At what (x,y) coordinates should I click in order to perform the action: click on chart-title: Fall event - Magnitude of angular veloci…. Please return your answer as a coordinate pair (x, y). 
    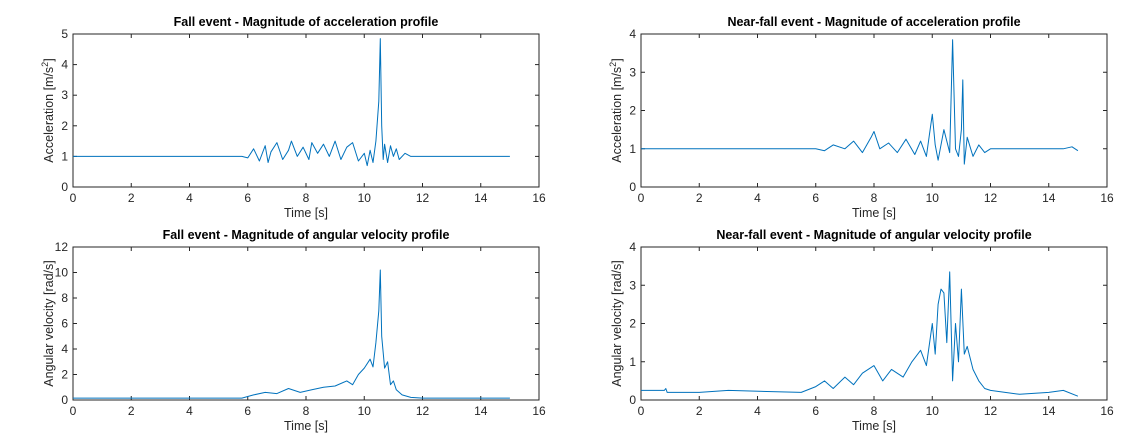
    Looking at the image, I should click on (306, 235).